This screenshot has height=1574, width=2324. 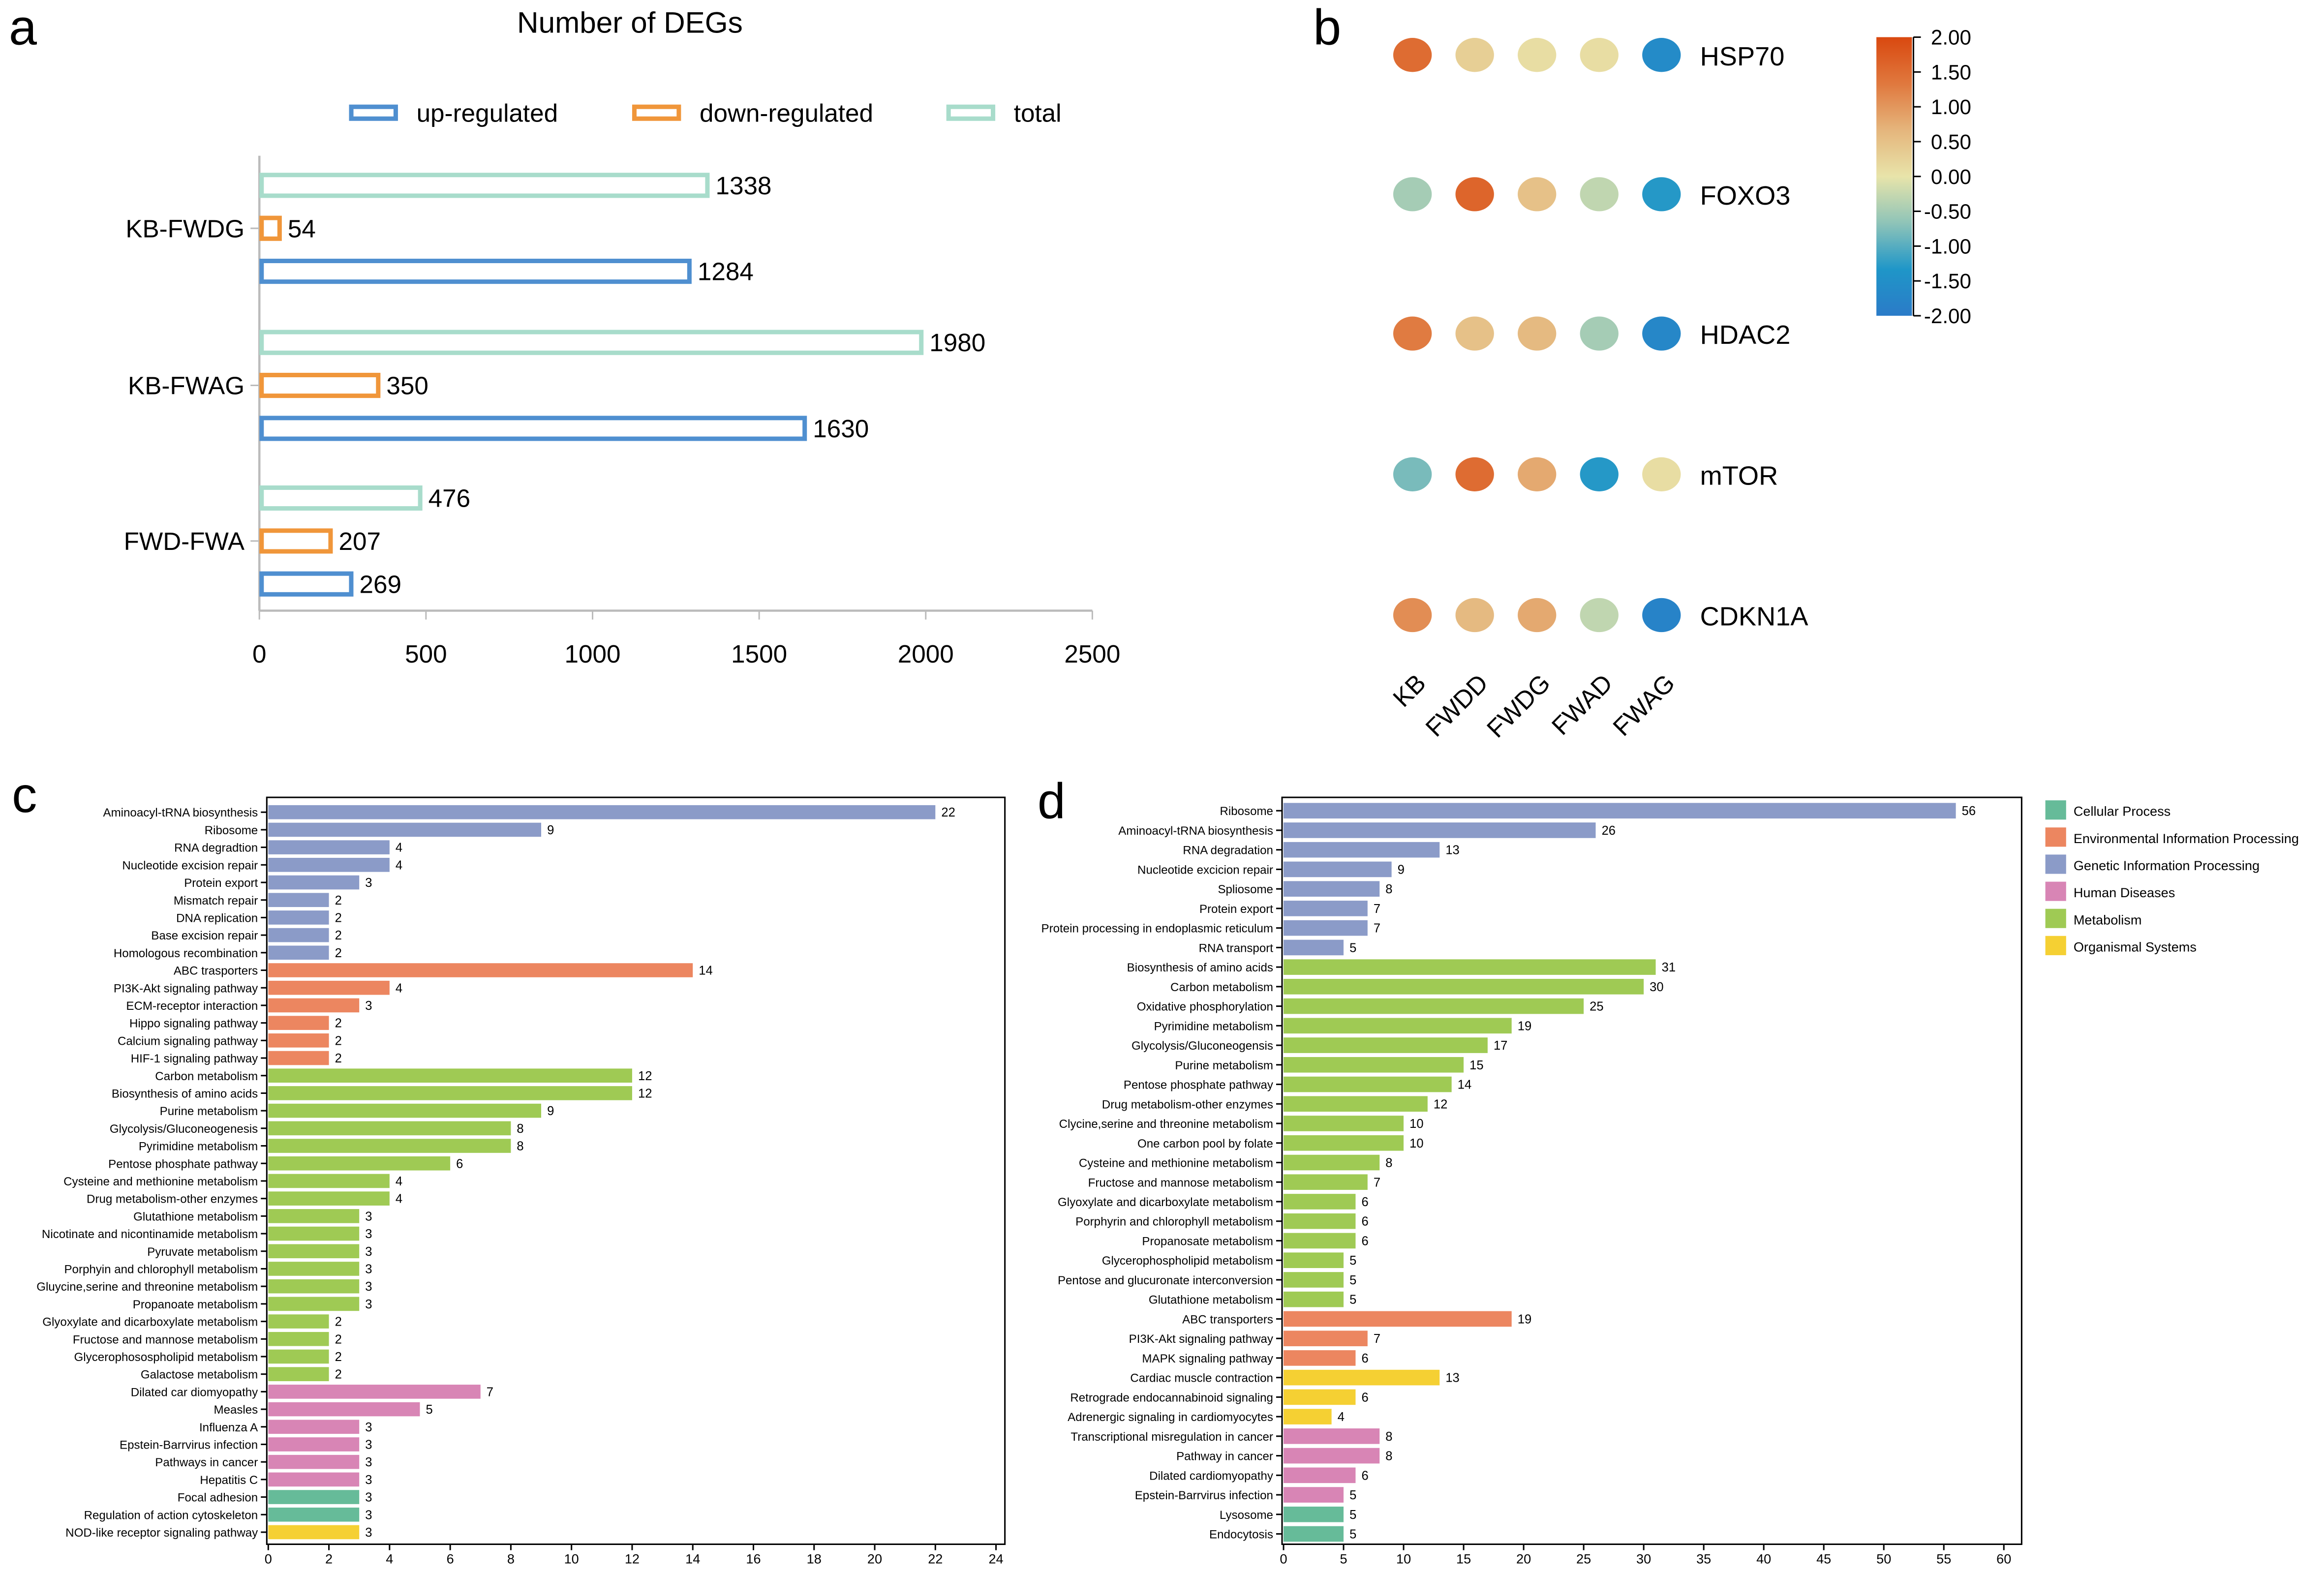 I want to click on bar-value-label: 6, so click(x=1365, y=1476).